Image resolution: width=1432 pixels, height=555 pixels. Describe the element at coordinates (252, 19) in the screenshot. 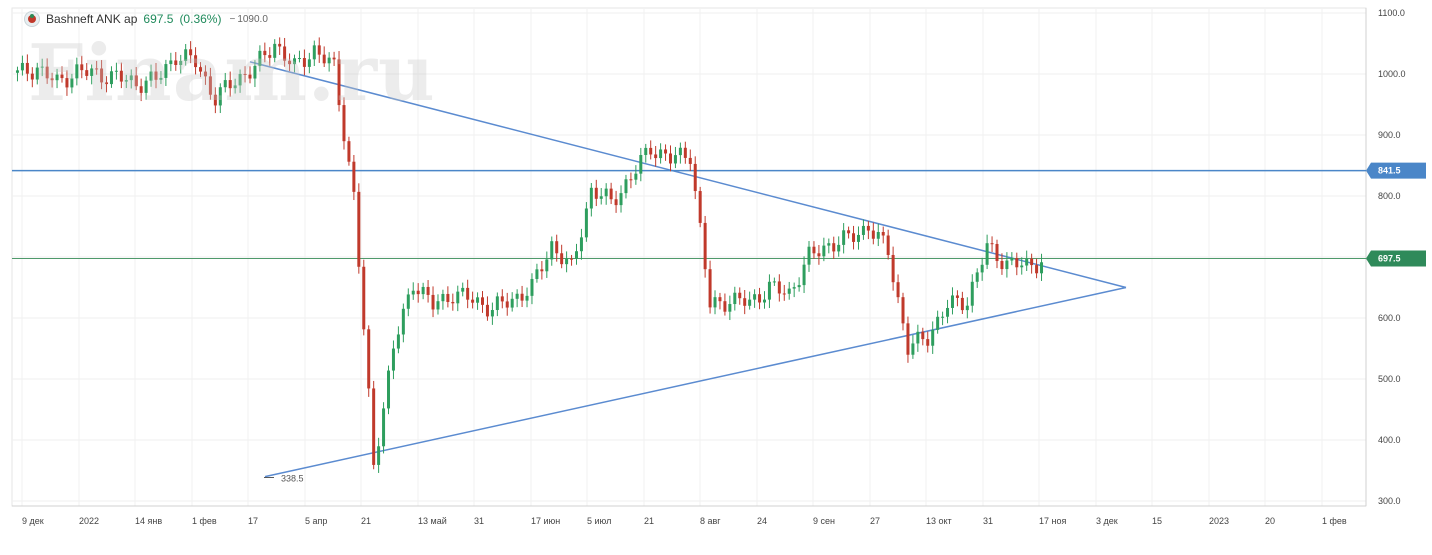

I see `header-extra-value: 1090.0` at that location.